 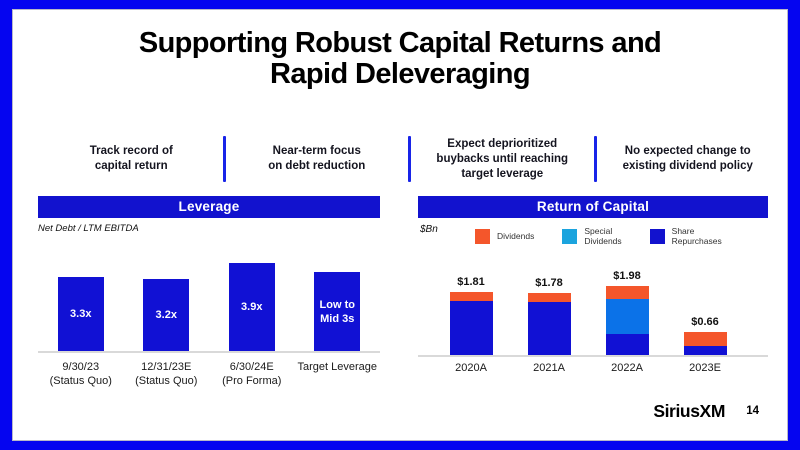 What do you see at coordinates (627, 368) in the screenshot?
I see `axis-label: 2022A` at bounding box center [627, 368].